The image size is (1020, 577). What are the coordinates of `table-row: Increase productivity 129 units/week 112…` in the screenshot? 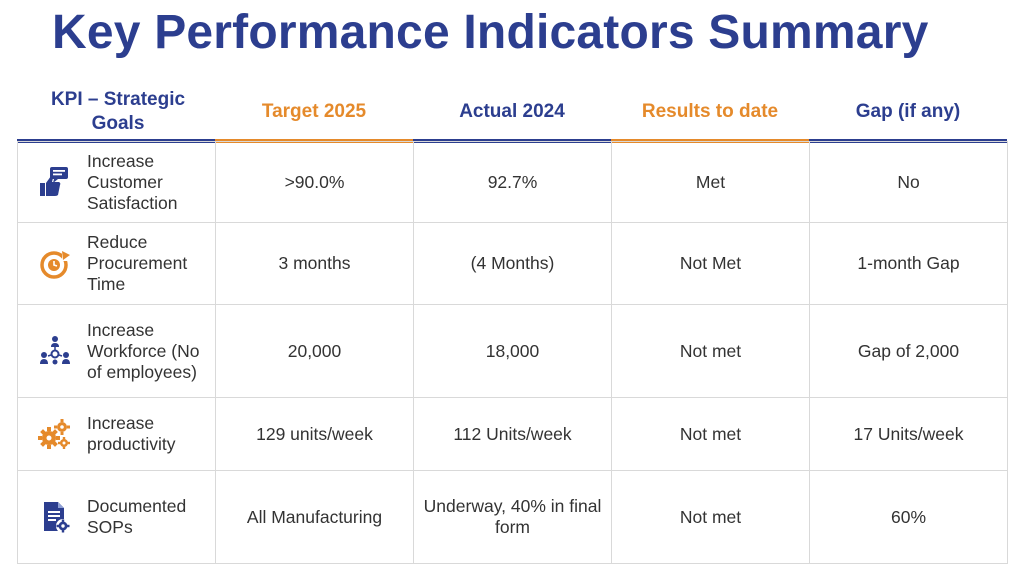 It's located at (512, 434).